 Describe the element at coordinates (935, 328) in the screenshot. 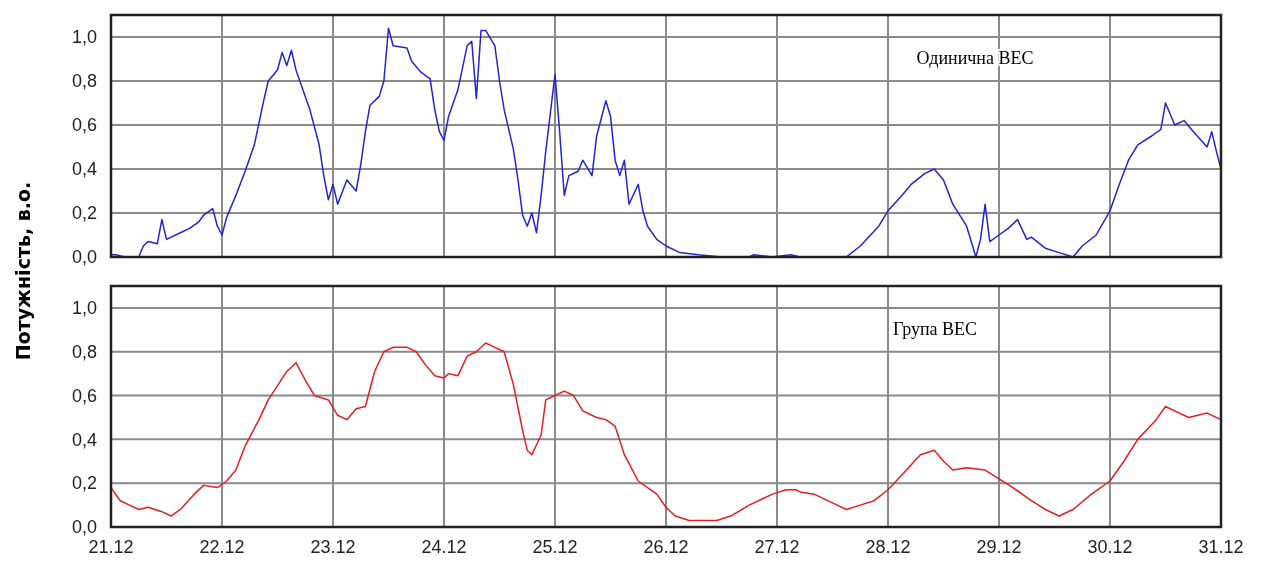

I see `text: Група ВЕС` at that location.